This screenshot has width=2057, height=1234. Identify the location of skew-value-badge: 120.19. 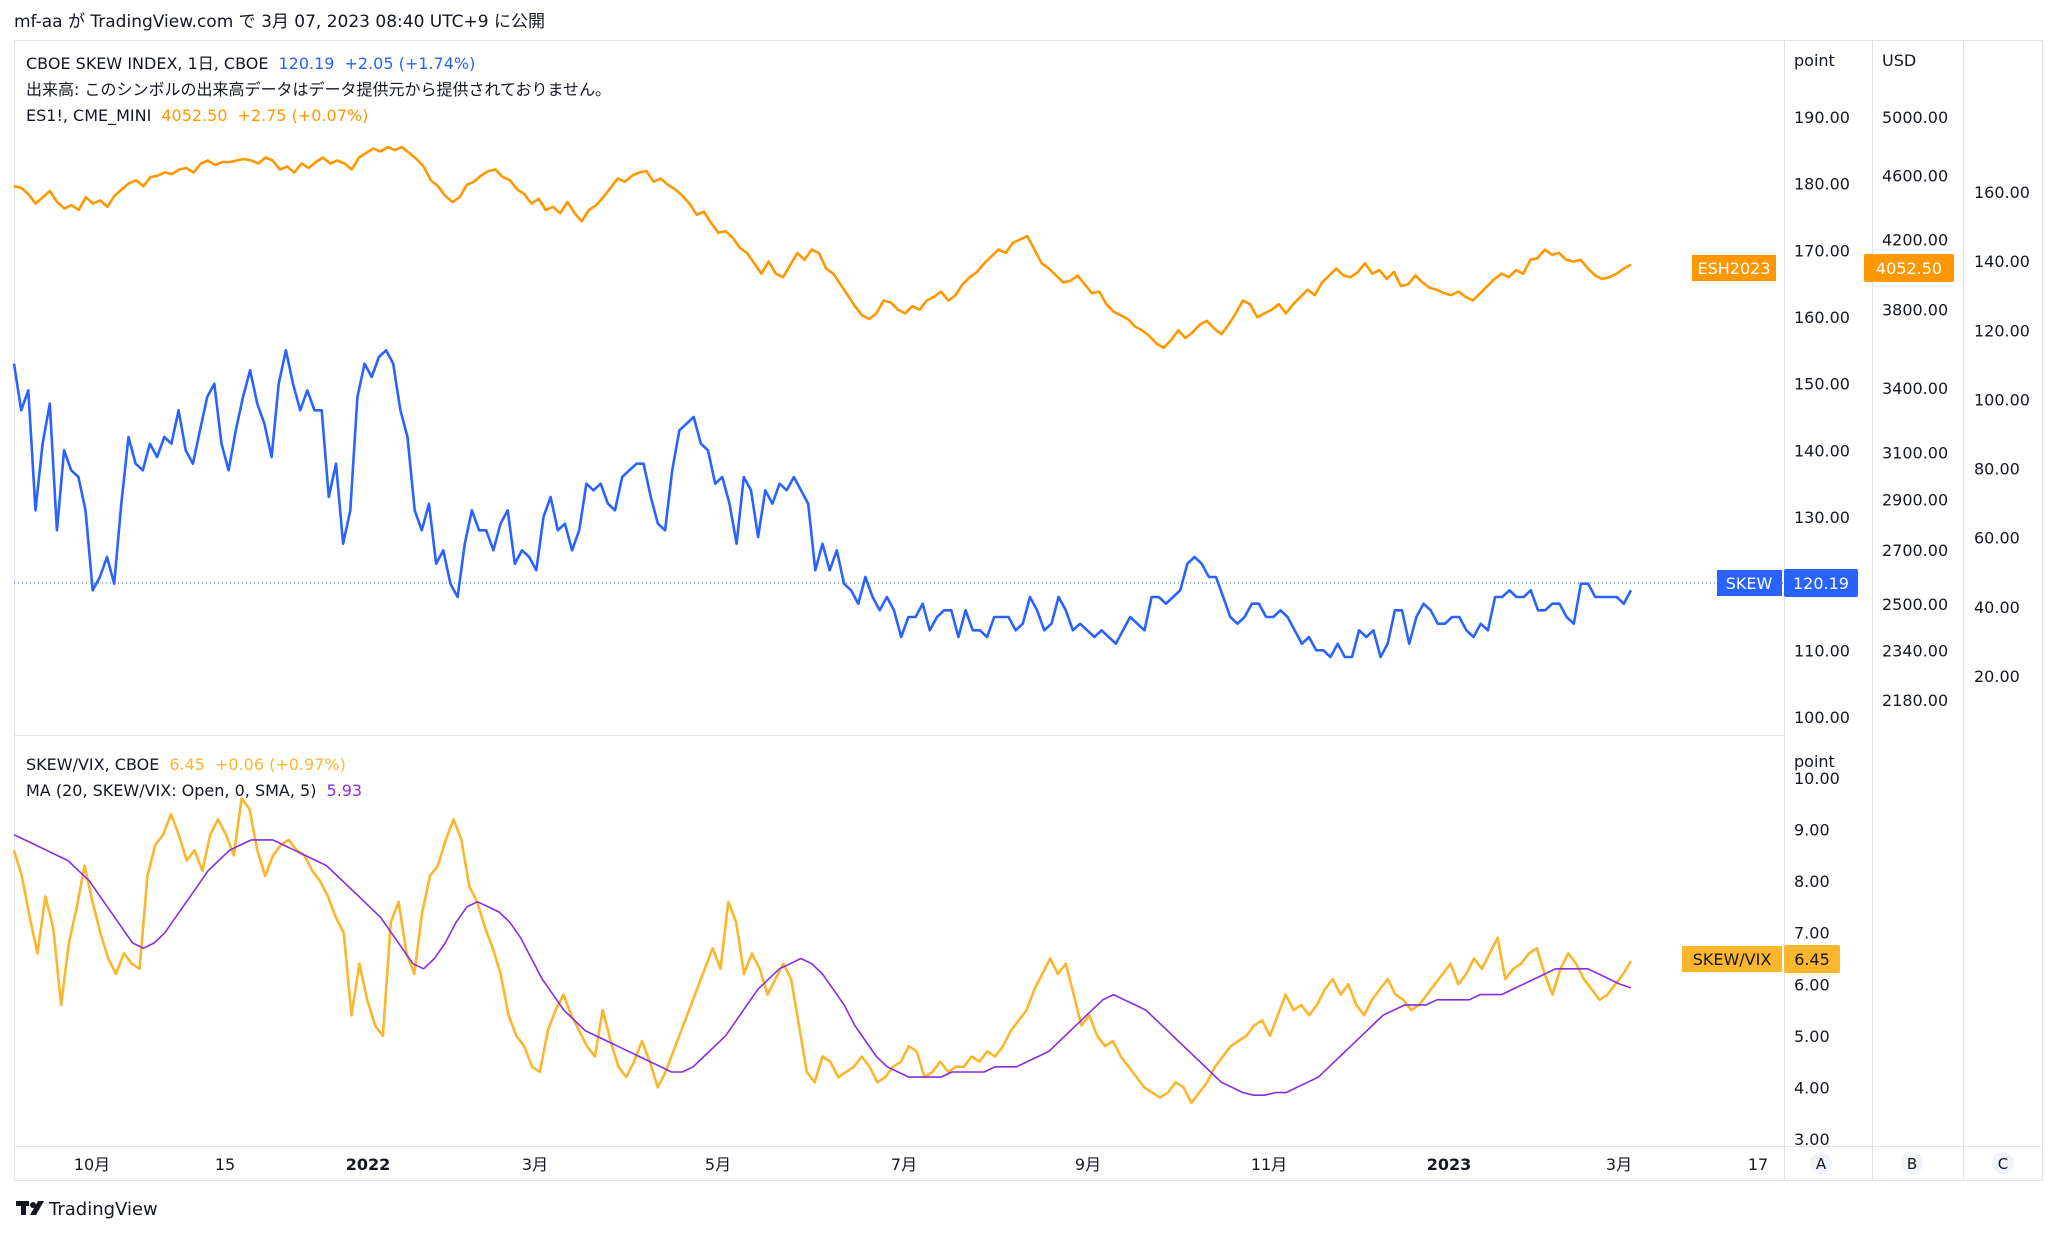
(1821, 583).